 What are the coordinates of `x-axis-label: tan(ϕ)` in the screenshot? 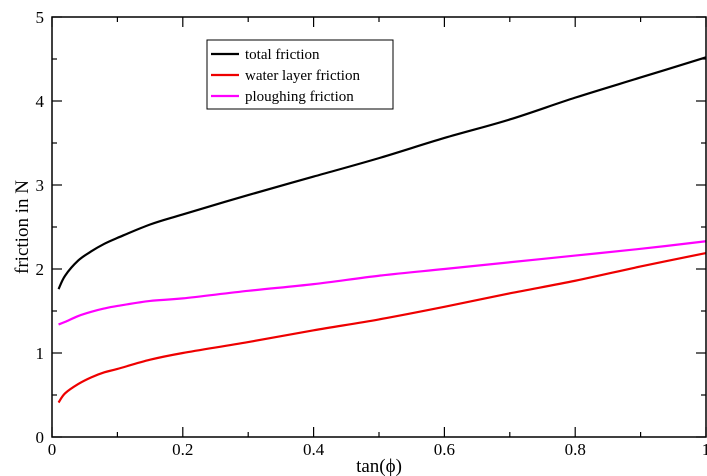 It's located at (379, 466).